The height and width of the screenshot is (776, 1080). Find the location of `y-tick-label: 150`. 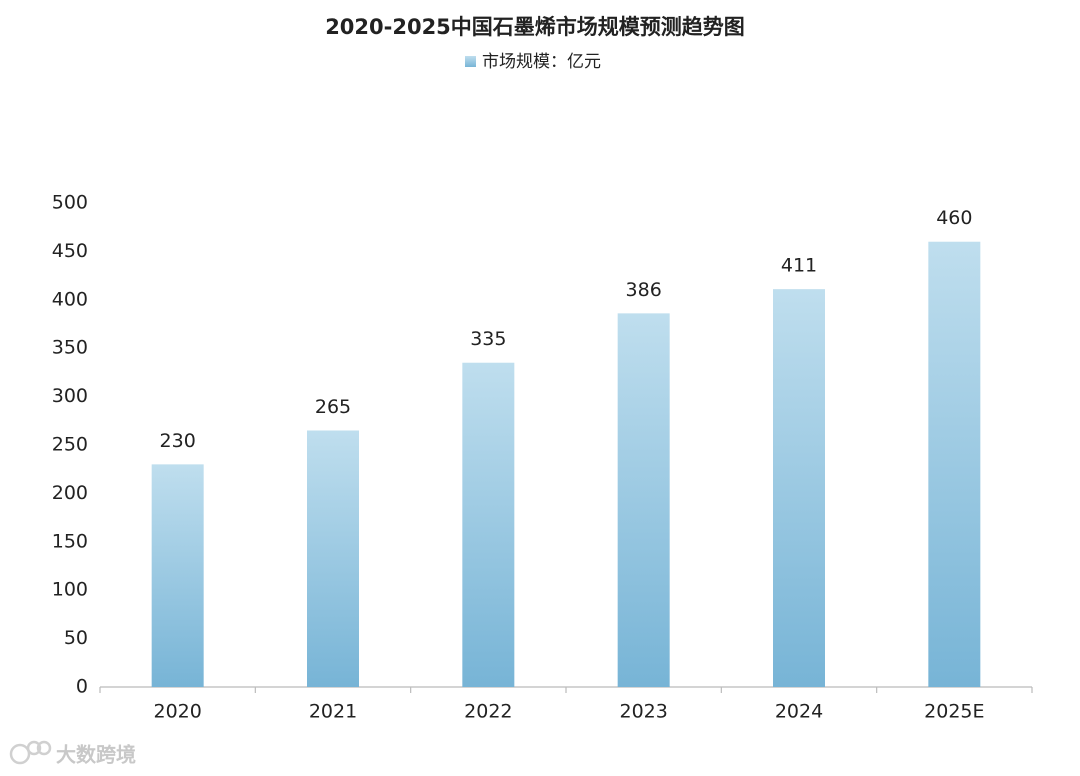

y-tick-label: 150 is located at coordinates (70, 541).